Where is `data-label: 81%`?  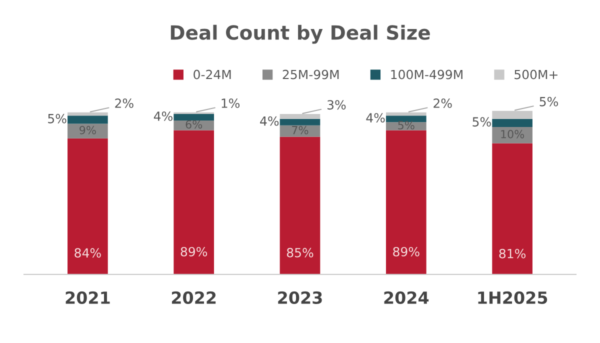 data-label: 81% is located at coordinates (512, 253).